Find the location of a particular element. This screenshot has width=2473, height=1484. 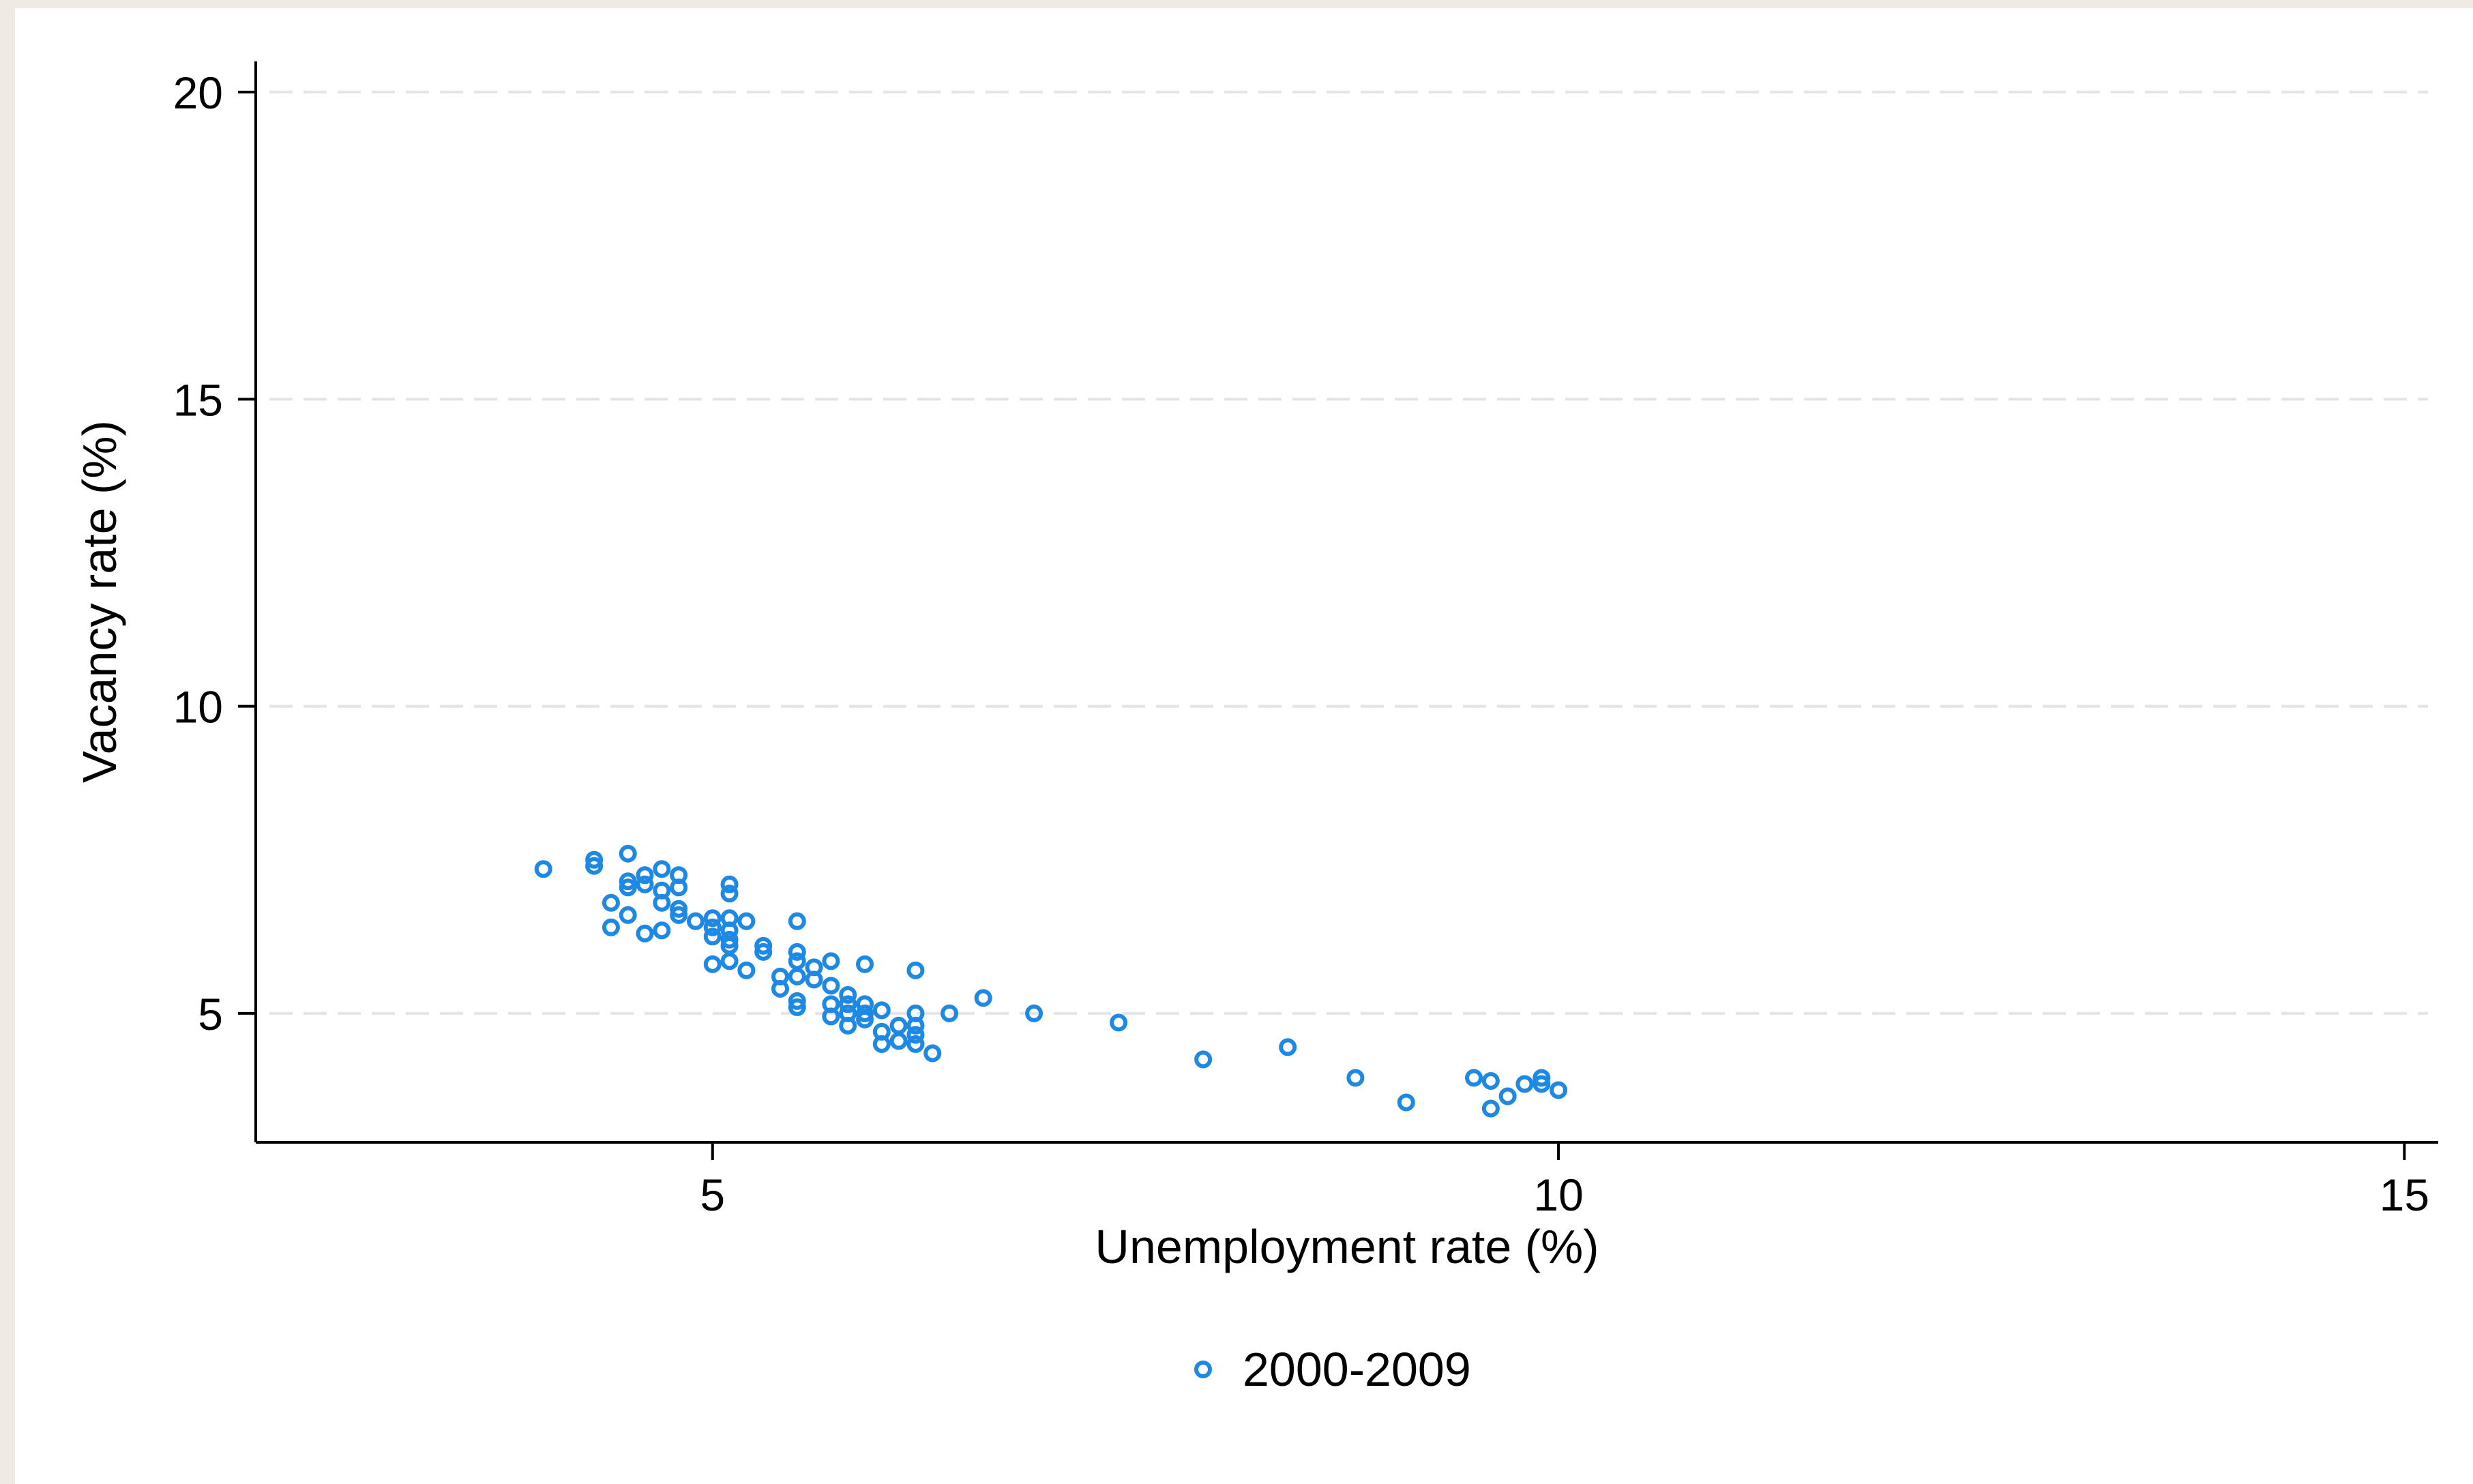

legend-marker is located at coordinates (1203, 1370).